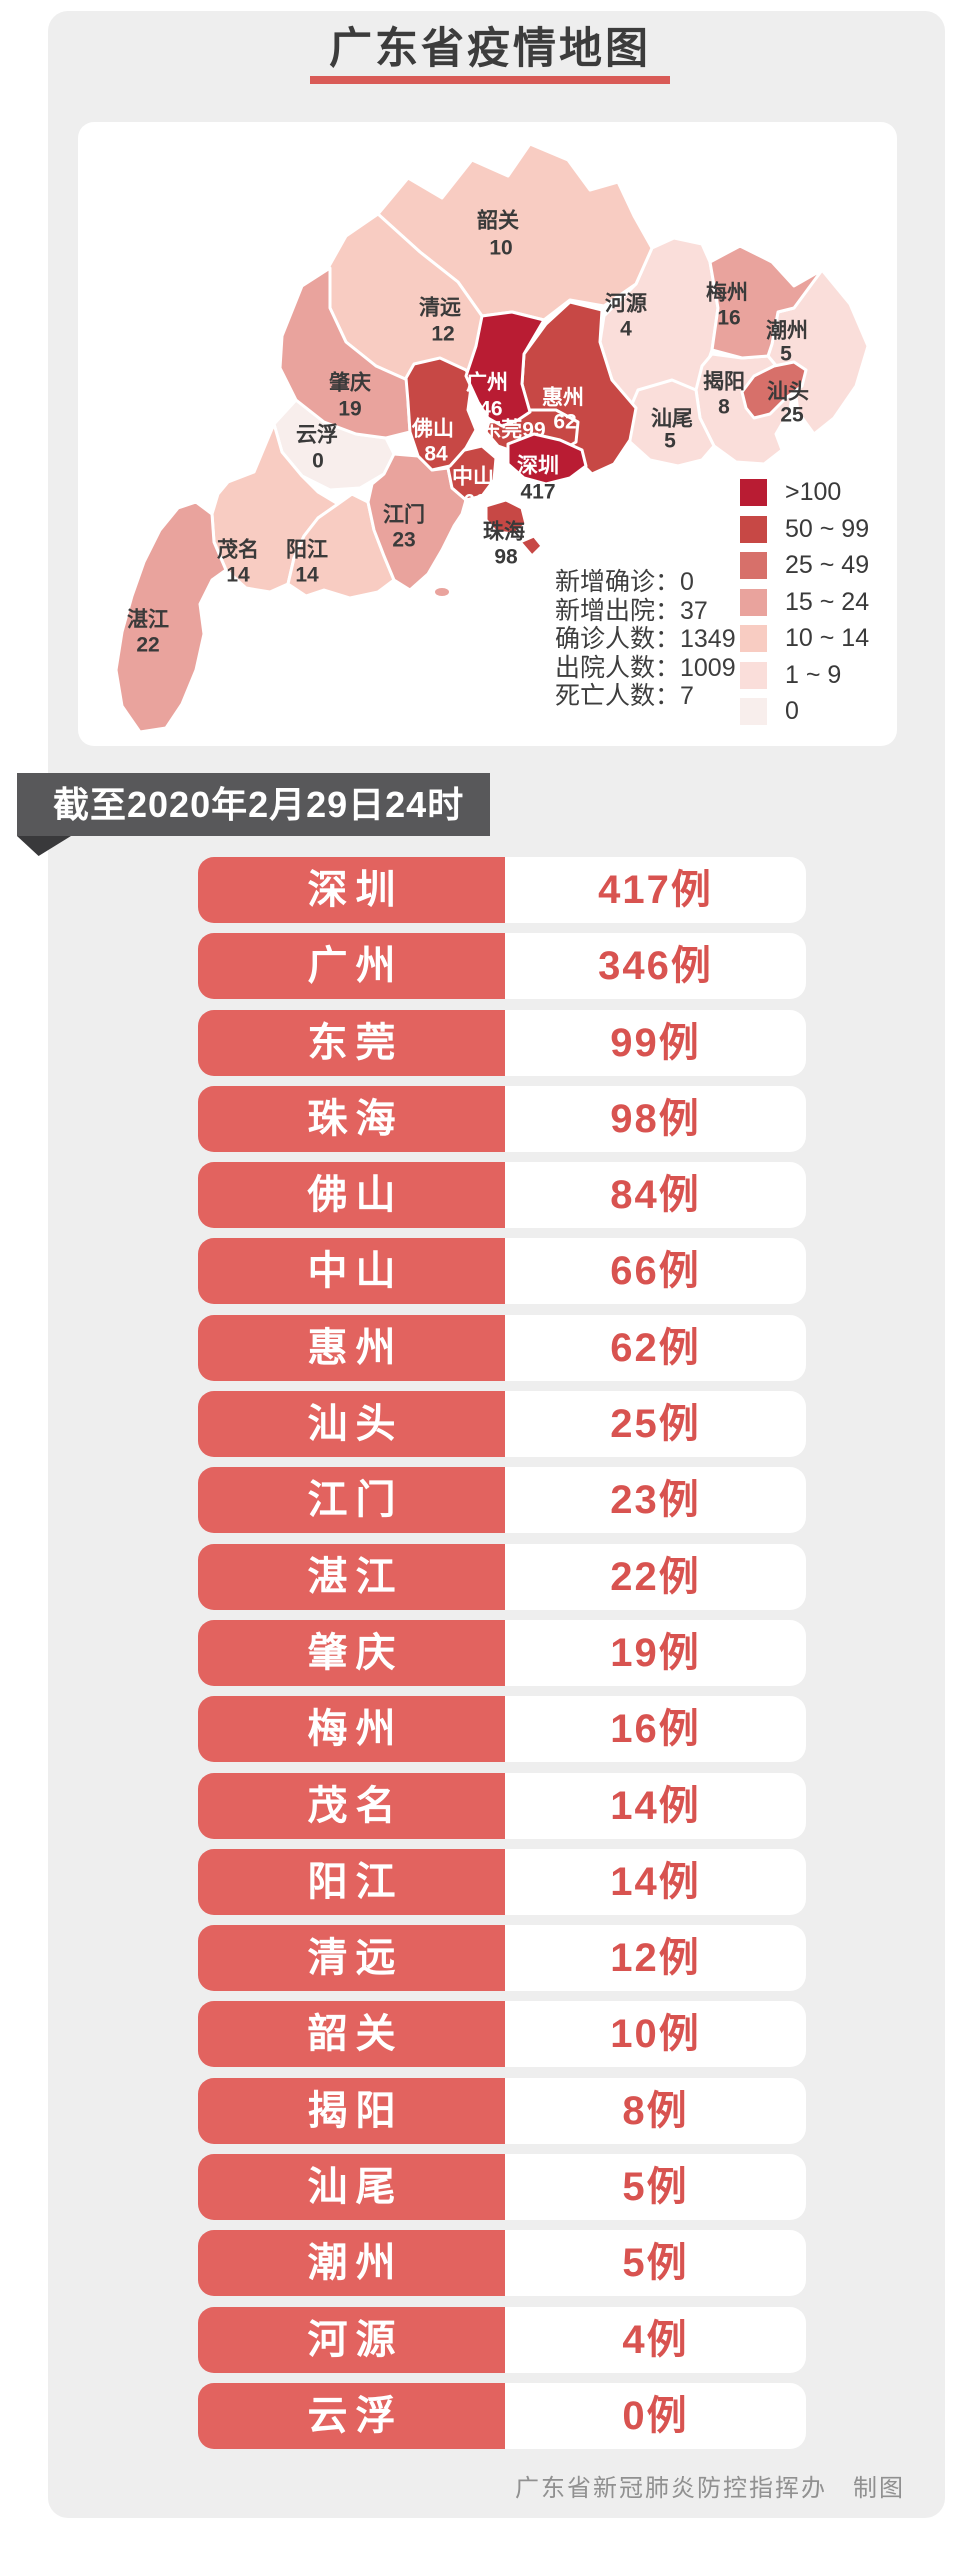 The height and width of the screenshot is (2574, 980). Describe the element at coordinates (655, 1500) in the screenshot. I see `case-count-cell: 23例` at that location.